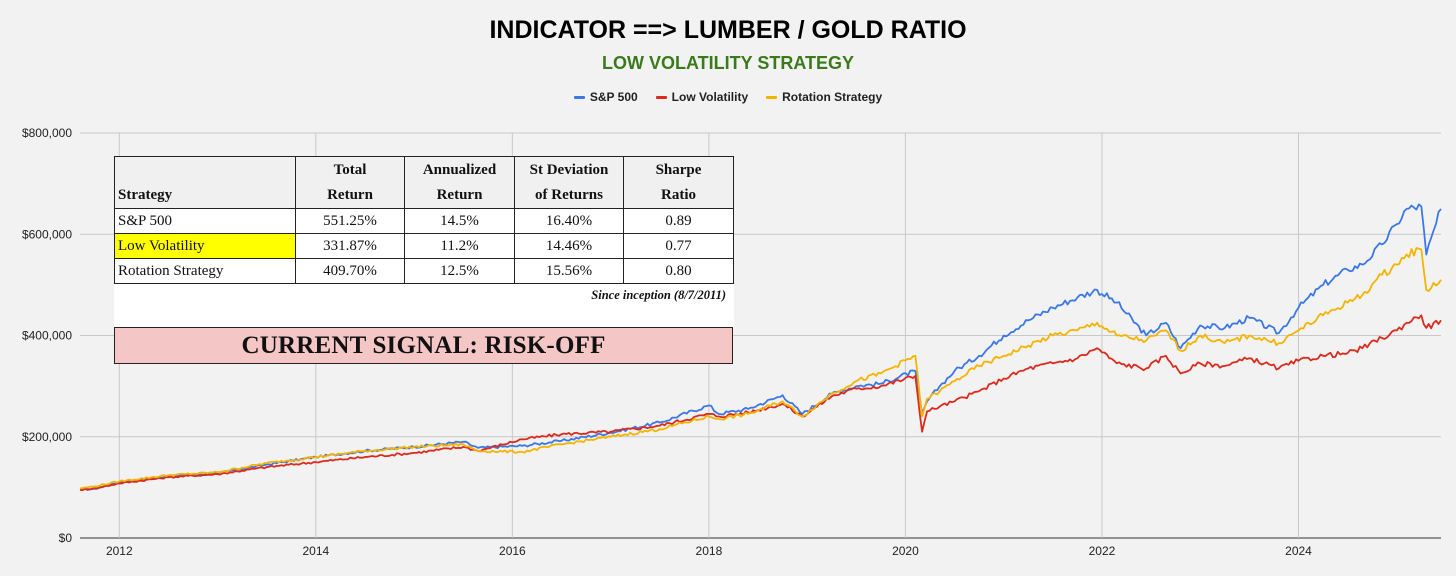 Image resolution: width=1456 pixels, height=576 pixels. I want to click on cell-total-return: 551.25%, so click(350, 221).